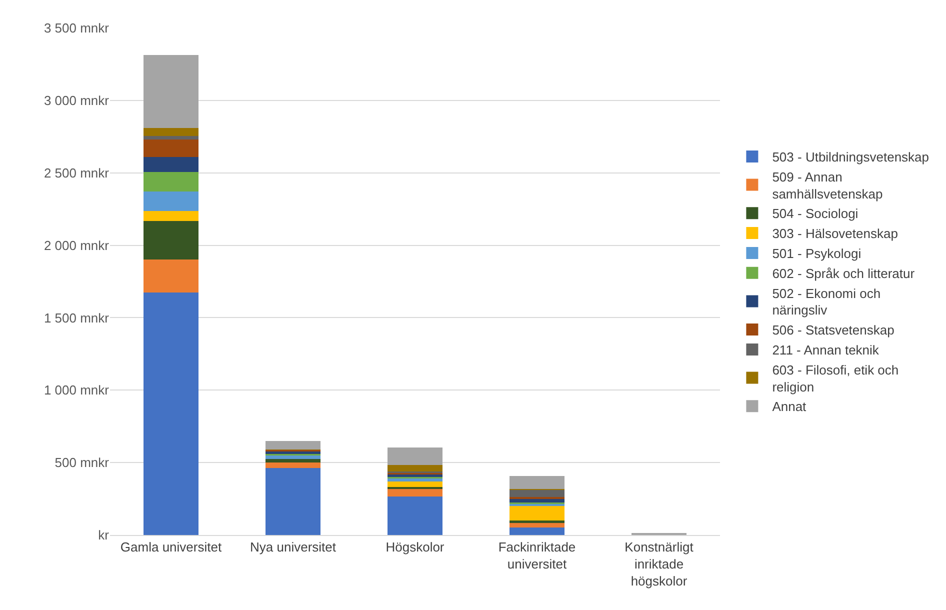 The width and height of the screenshot is (946, 610). I want to click on x-tick-label: Konstnärligt inriktade högskolor, so click(659, 564).